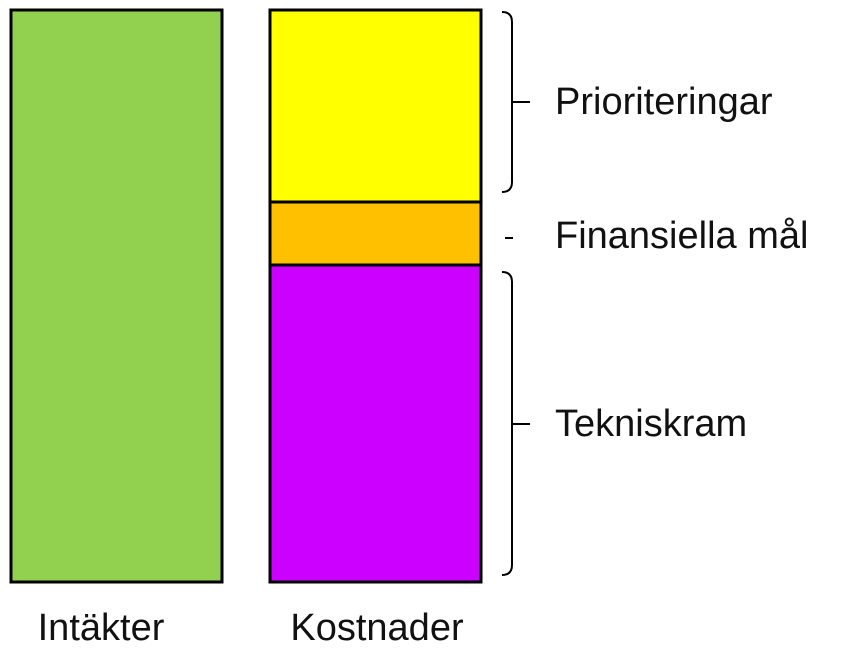 This screenshot has height=650, width=860. Describe the element at coordinates (377, 626) in the screenshot. I see `column-label: Kostnader` at that location.